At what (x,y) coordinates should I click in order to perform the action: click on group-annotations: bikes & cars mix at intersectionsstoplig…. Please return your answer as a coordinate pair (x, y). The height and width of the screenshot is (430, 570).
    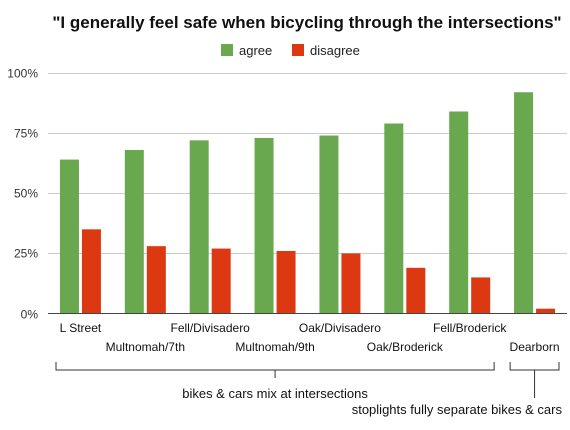
    Looking at the image, I should click on (309, 389).